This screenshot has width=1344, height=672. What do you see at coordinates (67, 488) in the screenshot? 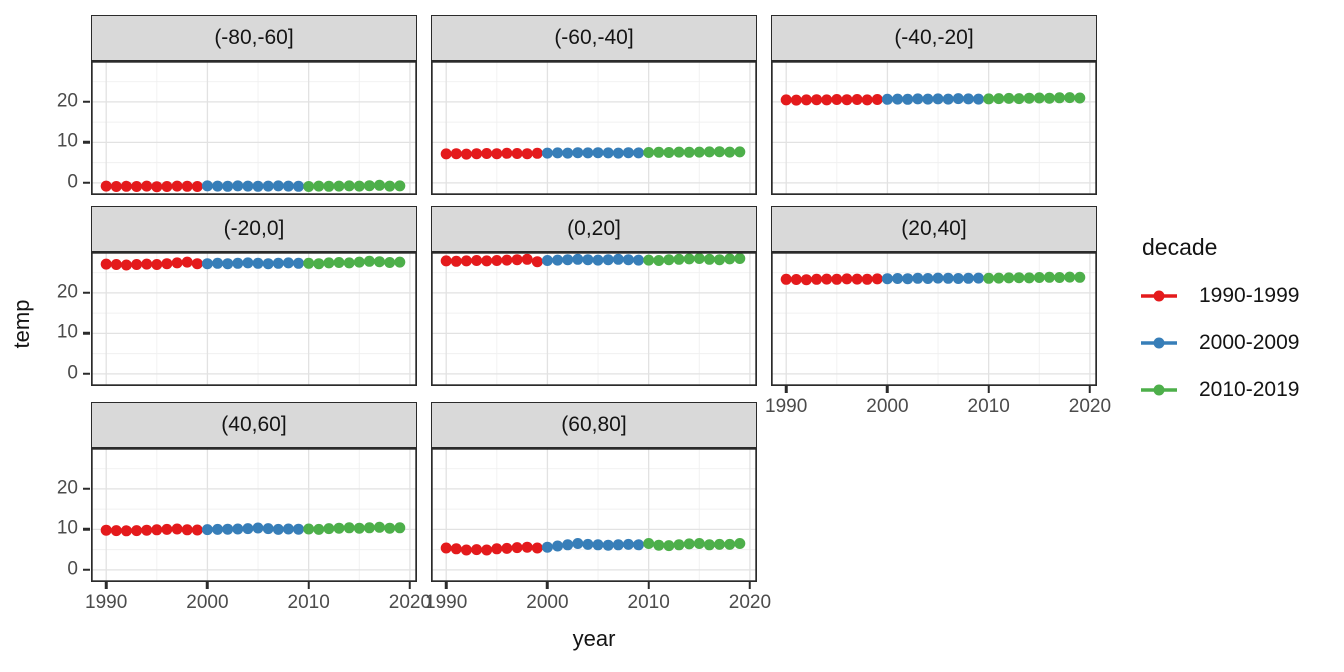
I see `y-tick-label: 20` at bounding box center [67, 488].